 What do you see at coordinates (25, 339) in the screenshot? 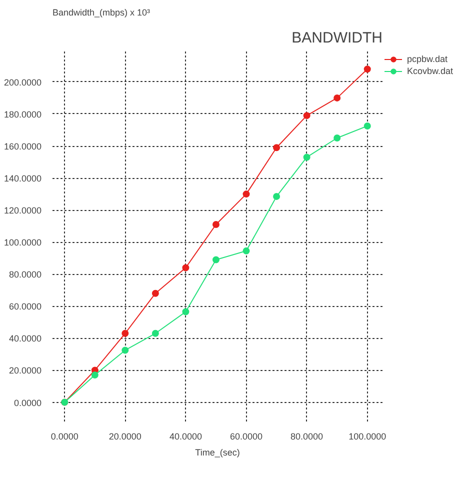
I see `y-tick-label: 40.0000` at bounding box center [25, 339].